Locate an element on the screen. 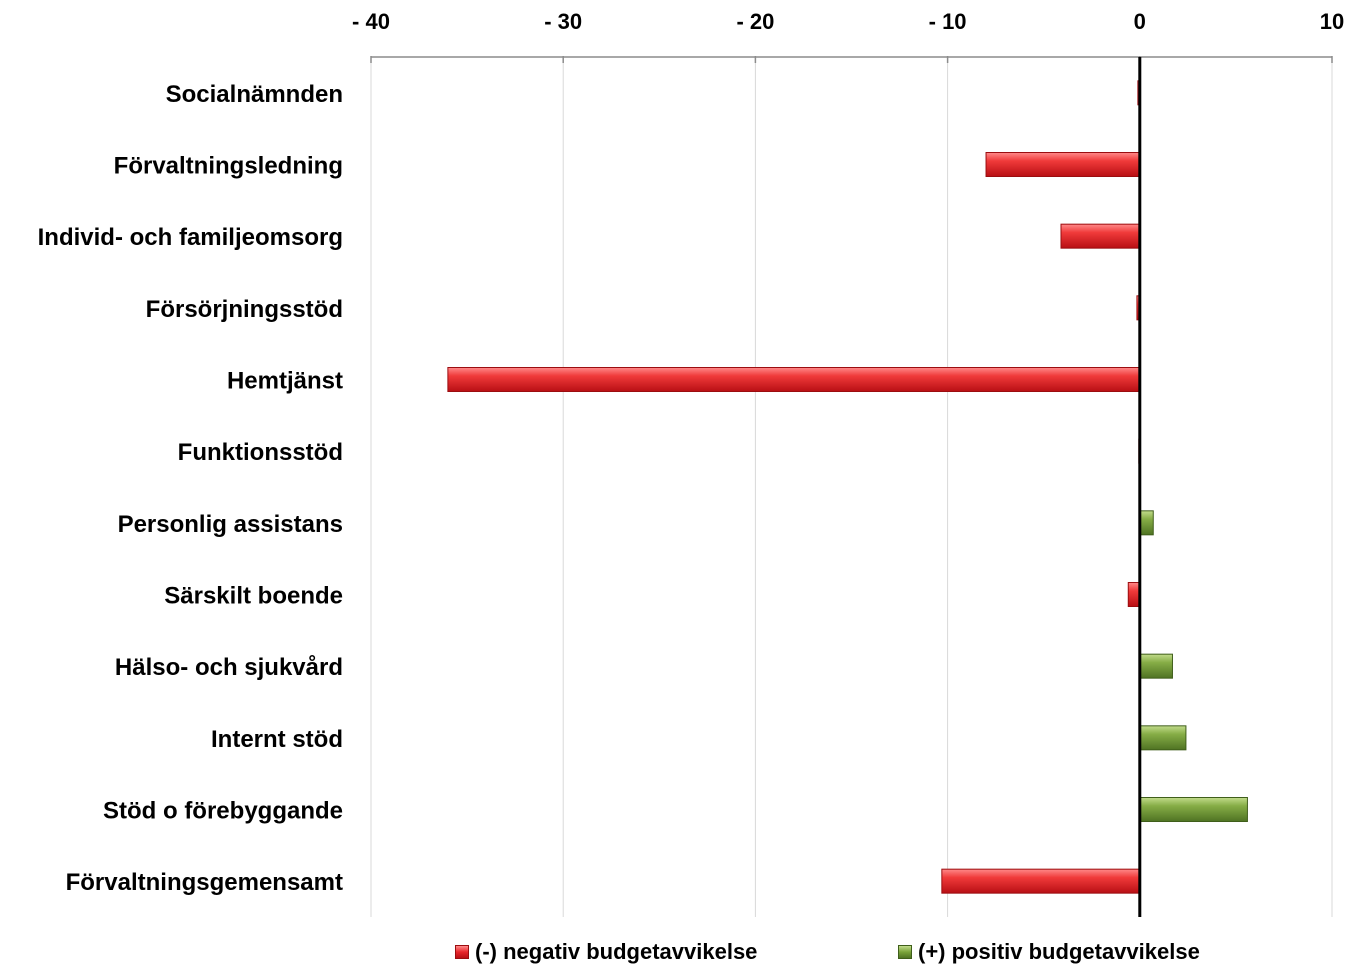 This screenshot has width=1356, height=968. legend-label-positive: (+) positiv budgetavvikelse is located at coordinates (1059, 951).